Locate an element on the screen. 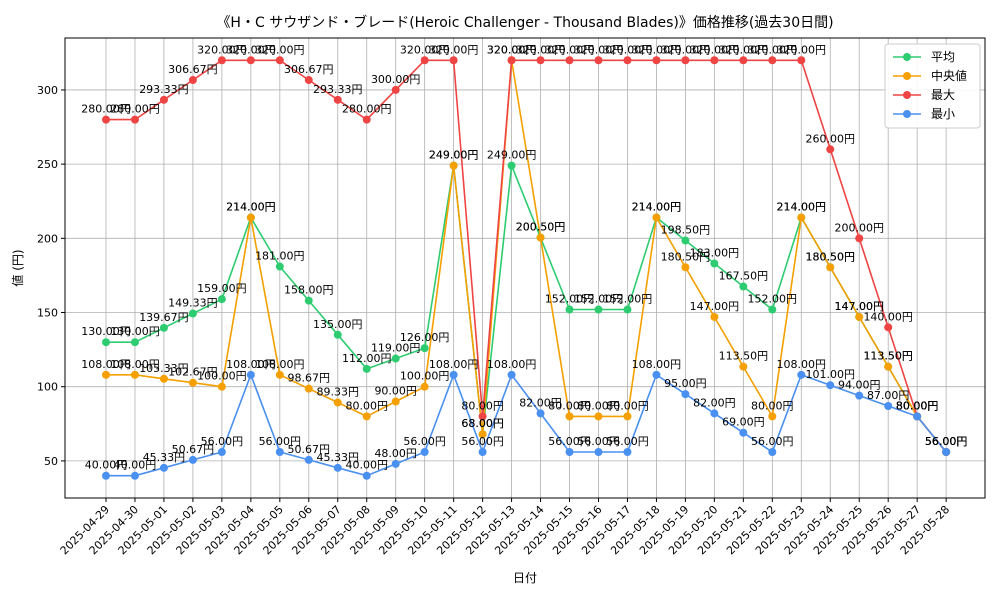 The height and width of the screenshot is (604, 1000). y-tick-label: 50 is located at coordinates (51, 461).